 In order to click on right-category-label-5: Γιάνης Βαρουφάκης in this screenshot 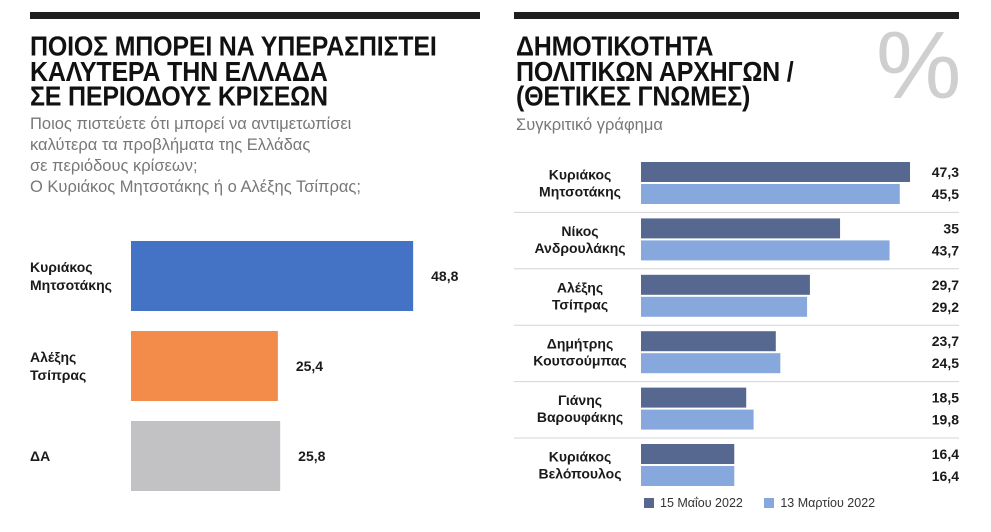, I will do `click(580, 408)`.